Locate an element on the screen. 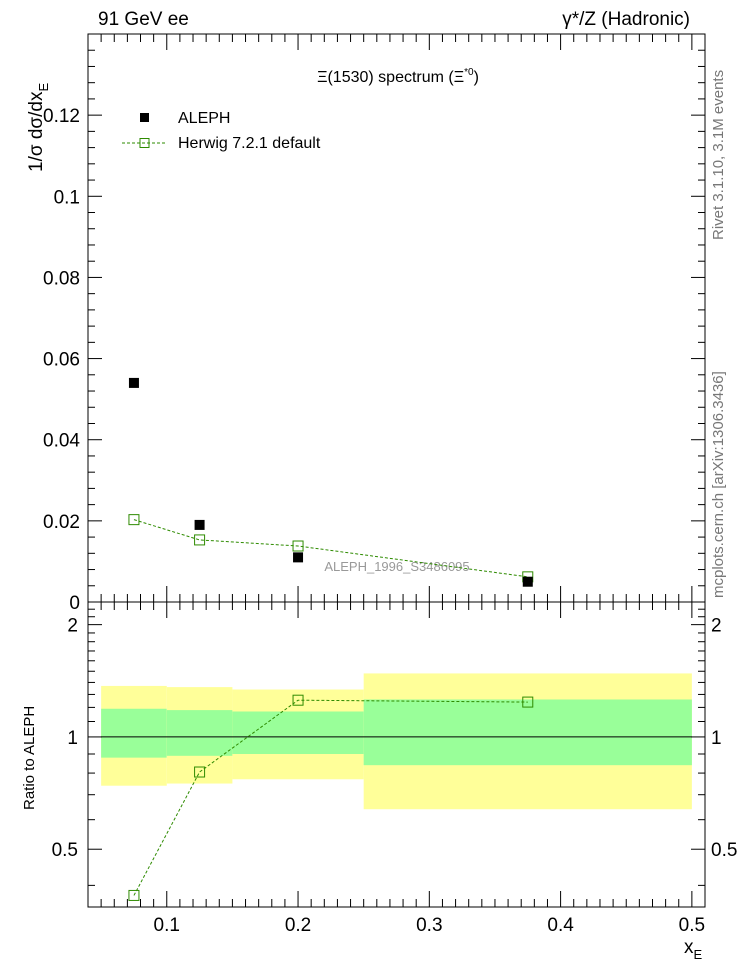 The image size is (746, 972). legend-data-label: ALEPH is located at coordinates (204, 118).